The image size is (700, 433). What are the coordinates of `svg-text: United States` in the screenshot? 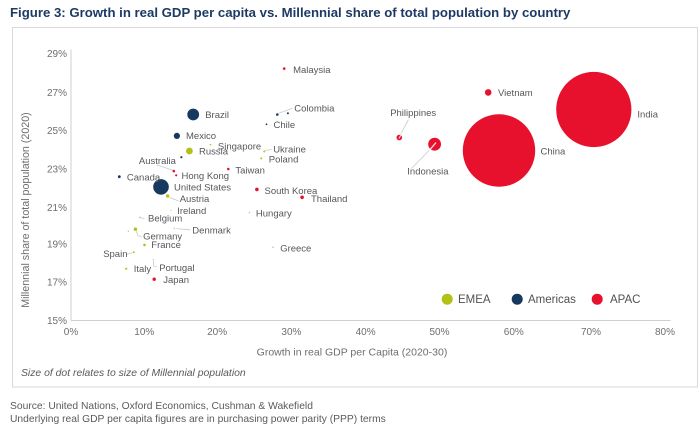 It's located at (202, 187).